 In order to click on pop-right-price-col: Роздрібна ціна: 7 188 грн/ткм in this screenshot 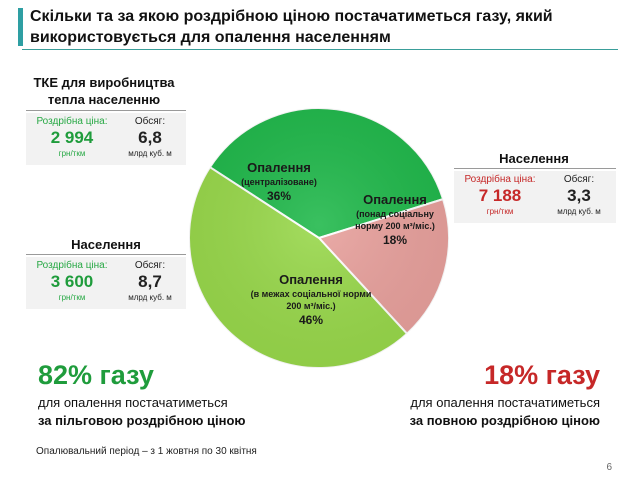, I will do `click(500, 195)`.